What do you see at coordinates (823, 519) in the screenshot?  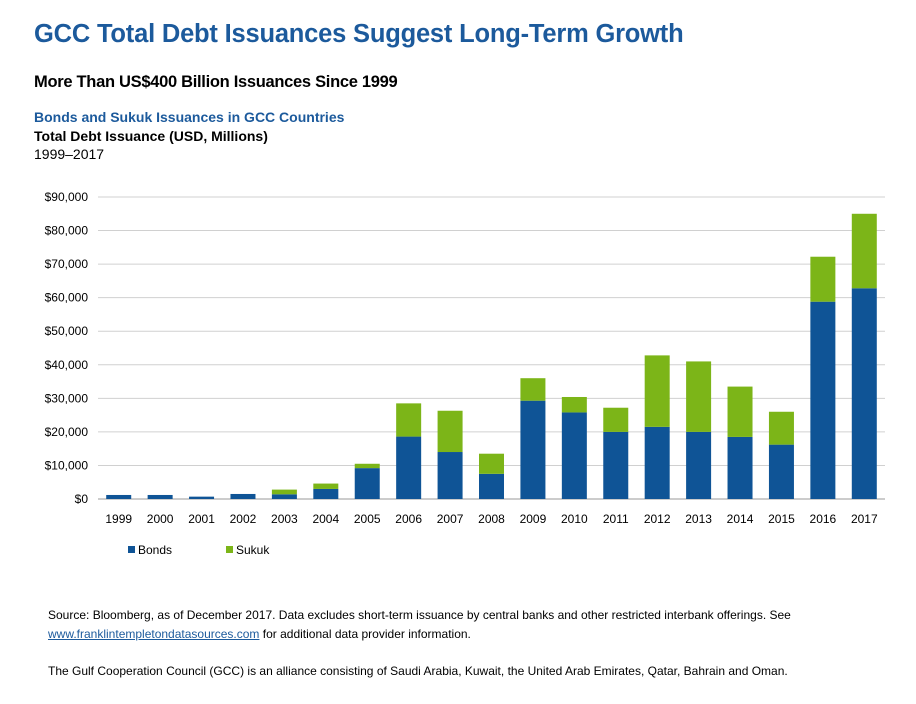 I see `x-tick-label: 2016` at bounding box center [823, 519].